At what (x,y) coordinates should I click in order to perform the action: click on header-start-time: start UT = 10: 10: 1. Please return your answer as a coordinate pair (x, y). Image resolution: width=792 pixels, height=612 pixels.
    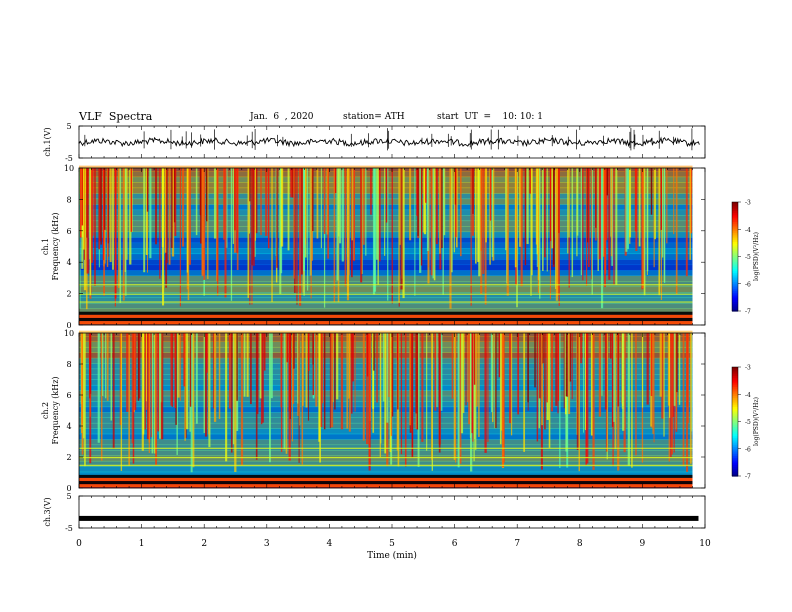
    Looking at the image, I should click on (490, 117).